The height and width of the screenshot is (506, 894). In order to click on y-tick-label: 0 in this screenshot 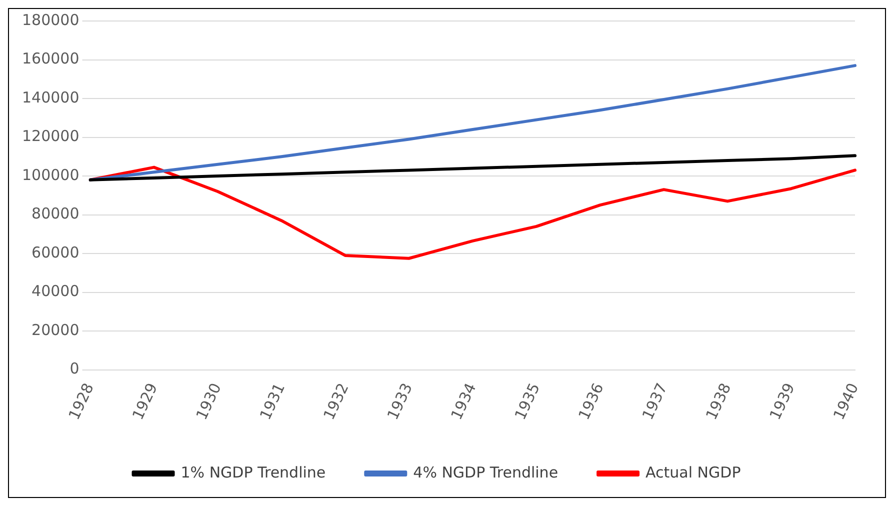, I will do `click(75, 369)`.